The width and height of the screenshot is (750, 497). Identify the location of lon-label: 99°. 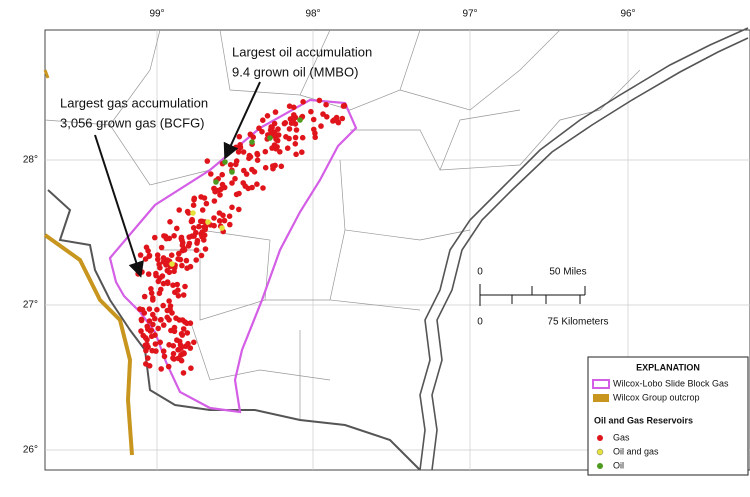
(156, 14).